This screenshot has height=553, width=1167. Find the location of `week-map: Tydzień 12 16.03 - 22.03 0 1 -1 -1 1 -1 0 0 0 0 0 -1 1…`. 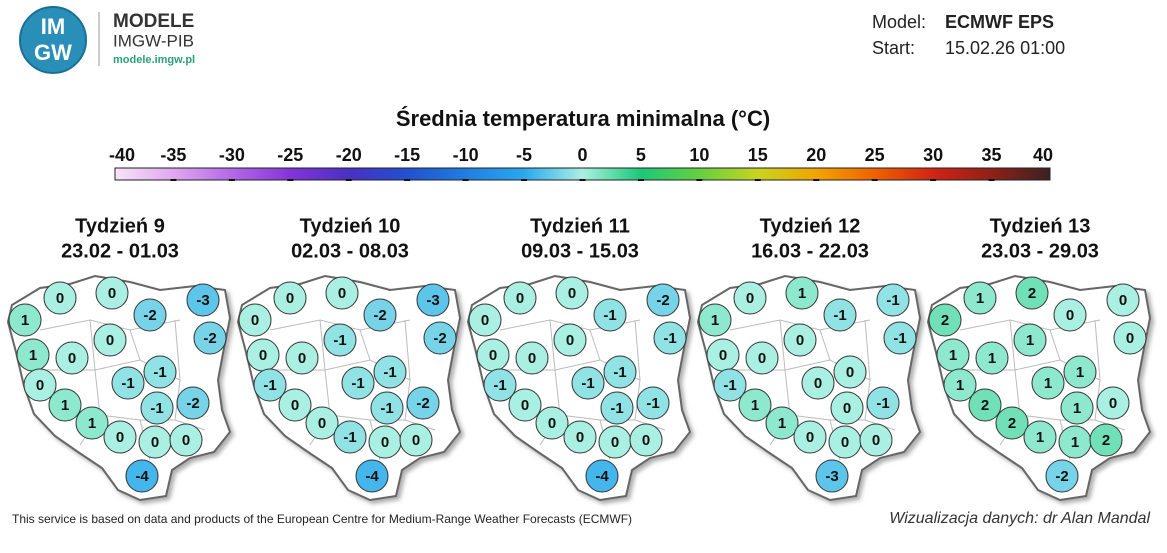

week-map: Tydzień 12 16.03 - 22.03 0 1 -1 -1 1 -1 0 0 0 0 0 -1 1… is located at coordinates (809, 358).